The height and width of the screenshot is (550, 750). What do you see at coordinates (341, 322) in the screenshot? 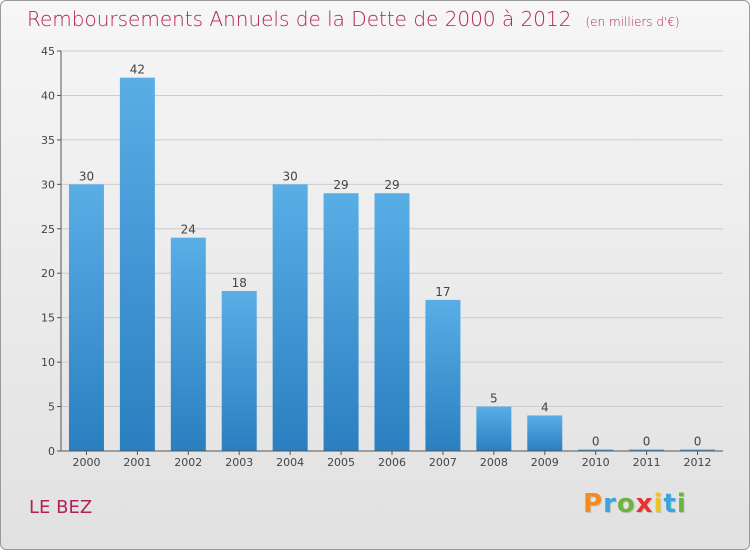
I see `bar-2005` at bounding box center [341, 322].